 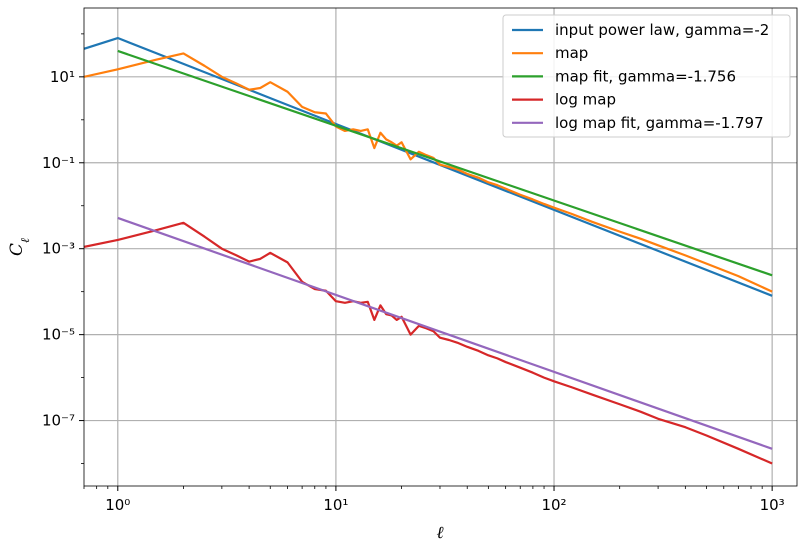 I want to click on legend-label: log map, so click(x=585, y=100).